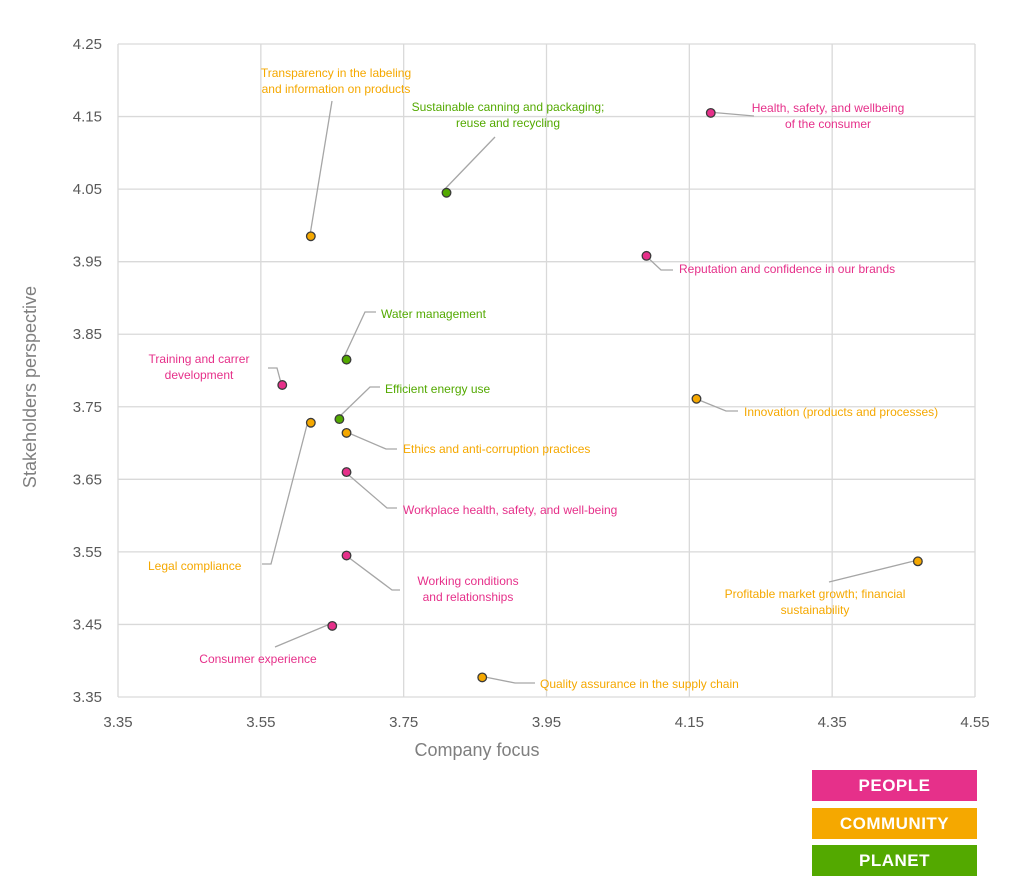 The width and height of the screenshot is (1024, 886). What do you see at coordinates (639, 684) in the screenshot?
I see `point-label: Quality assurance in the supply chain` at bounding box center [639, 684].